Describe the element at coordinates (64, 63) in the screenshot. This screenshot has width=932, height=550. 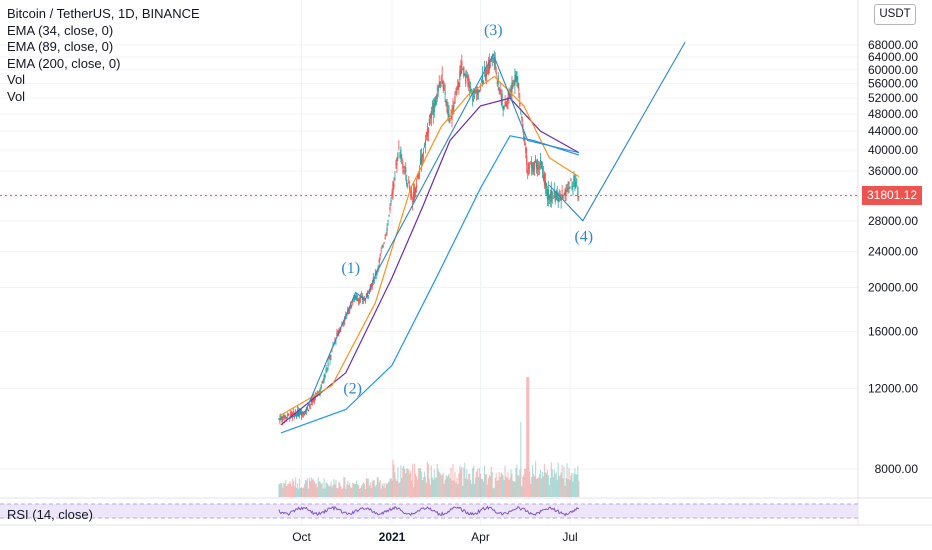
I see `legend-ema-200: EMA (200, close, 0)` at that location.